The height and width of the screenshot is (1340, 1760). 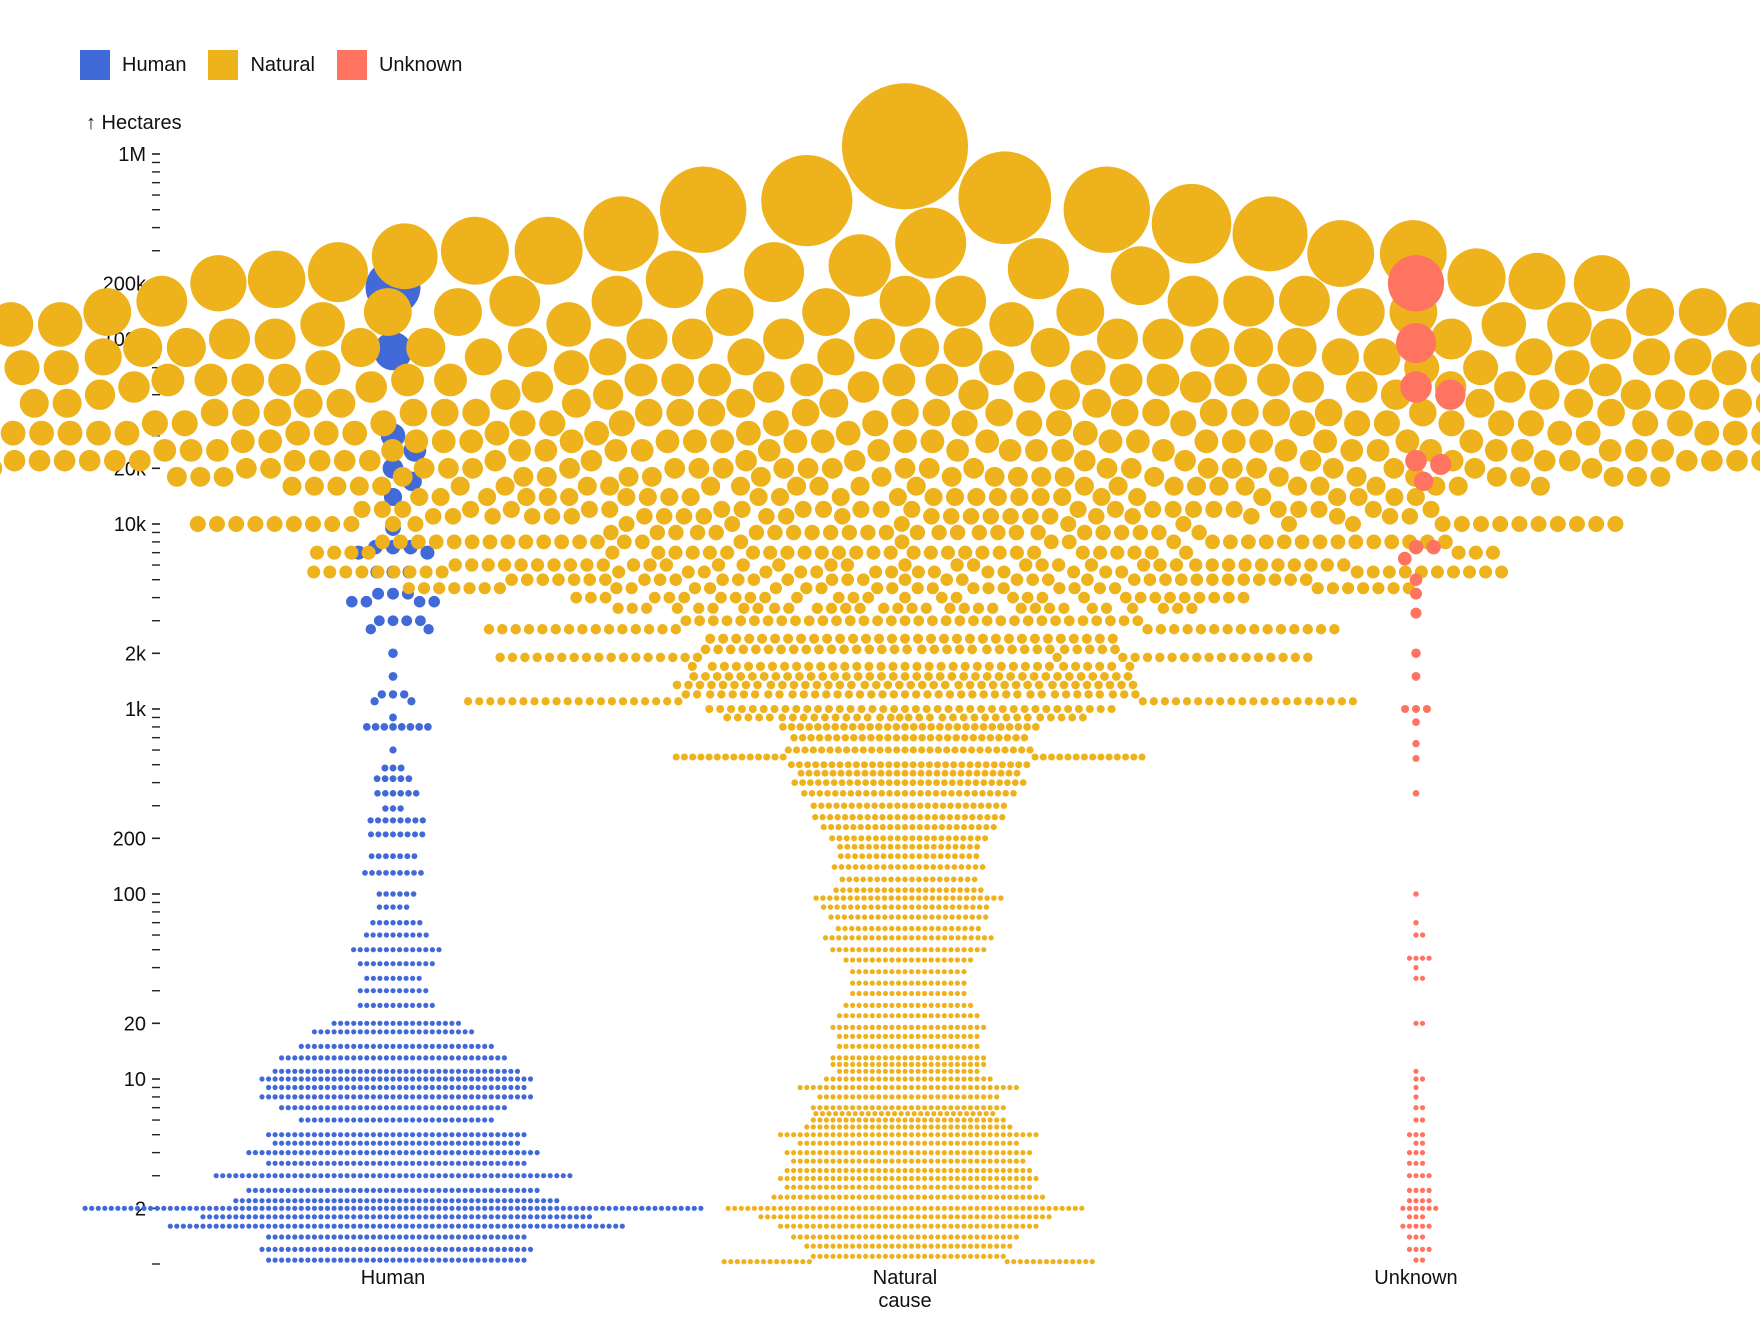 I want to click on legend: Human Natural Unknown, so click(x=271, y=65).